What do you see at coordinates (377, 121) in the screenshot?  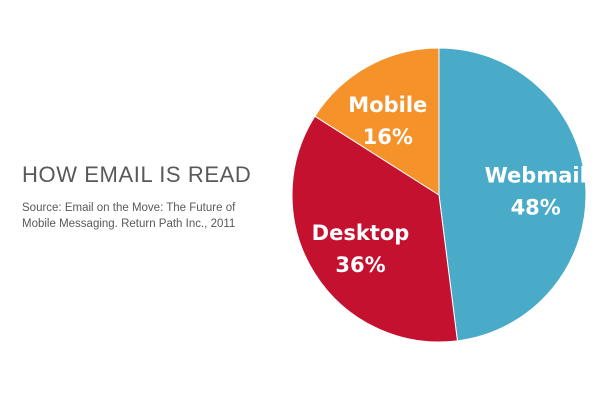 I see `pie-slice-mobile` at bounding box center [377, 121].